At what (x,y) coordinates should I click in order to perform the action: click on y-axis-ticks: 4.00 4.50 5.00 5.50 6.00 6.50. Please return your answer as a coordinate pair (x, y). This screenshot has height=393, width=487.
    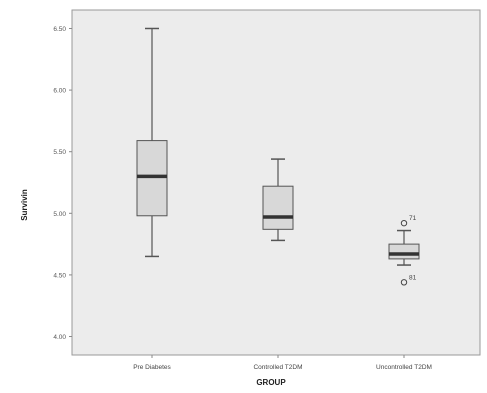
    Looking at the image, I should click on (62, 183).